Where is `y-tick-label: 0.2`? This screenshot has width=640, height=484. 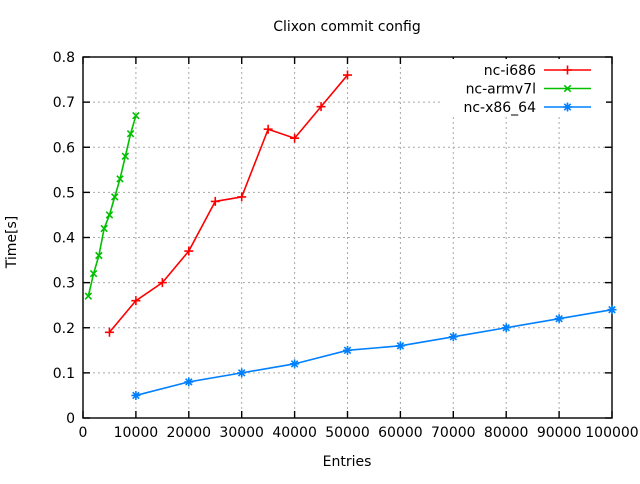 y-tick-label: 0.2 is located at coordinates (64, 329).